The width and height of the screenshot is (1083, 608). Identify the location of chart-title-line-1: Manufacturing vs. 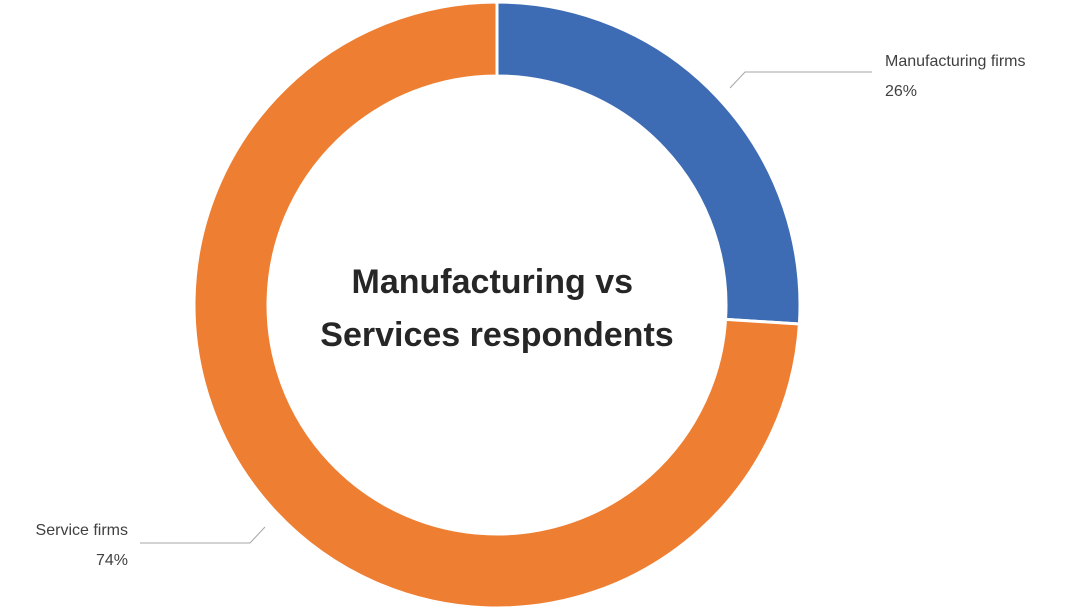
(492, 282).